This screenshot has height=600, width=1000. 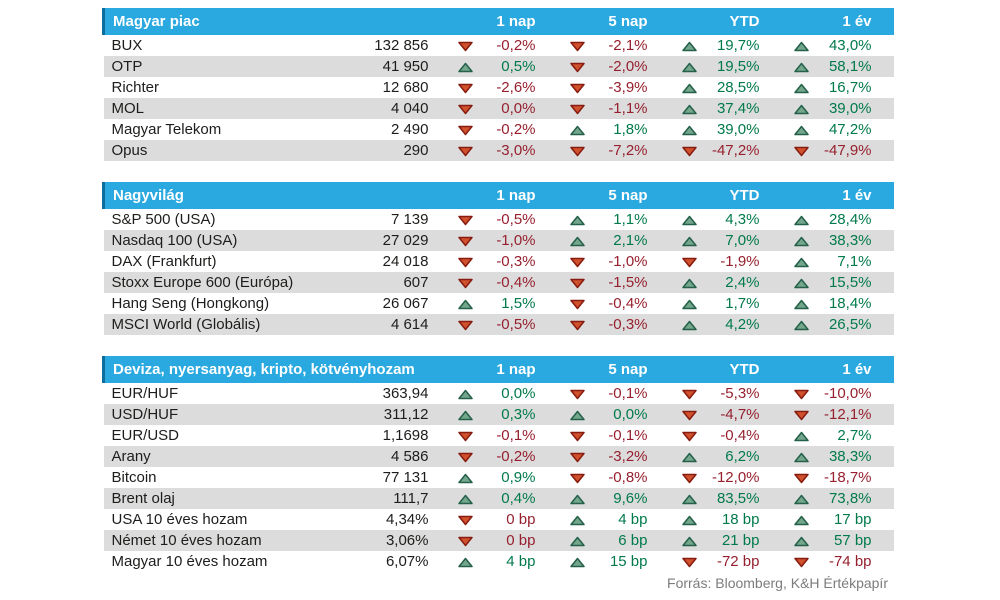 What do you see at coordinates (127, 45) in the screenshot?
I see `instrument-name: BUX` at bounding box center [127, 45].